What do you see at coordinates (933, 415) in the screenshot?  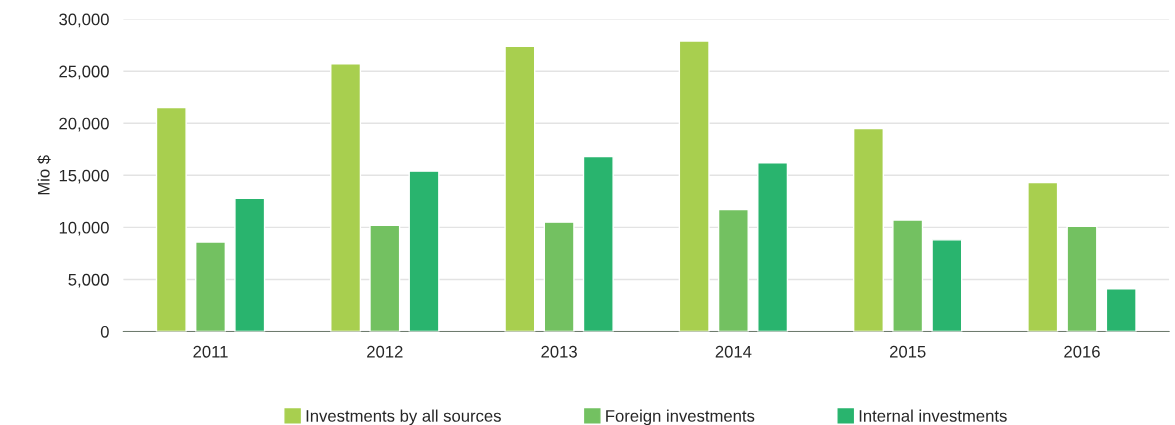 I see `legend-label: Internal investments` at bounding box center [933, 415].